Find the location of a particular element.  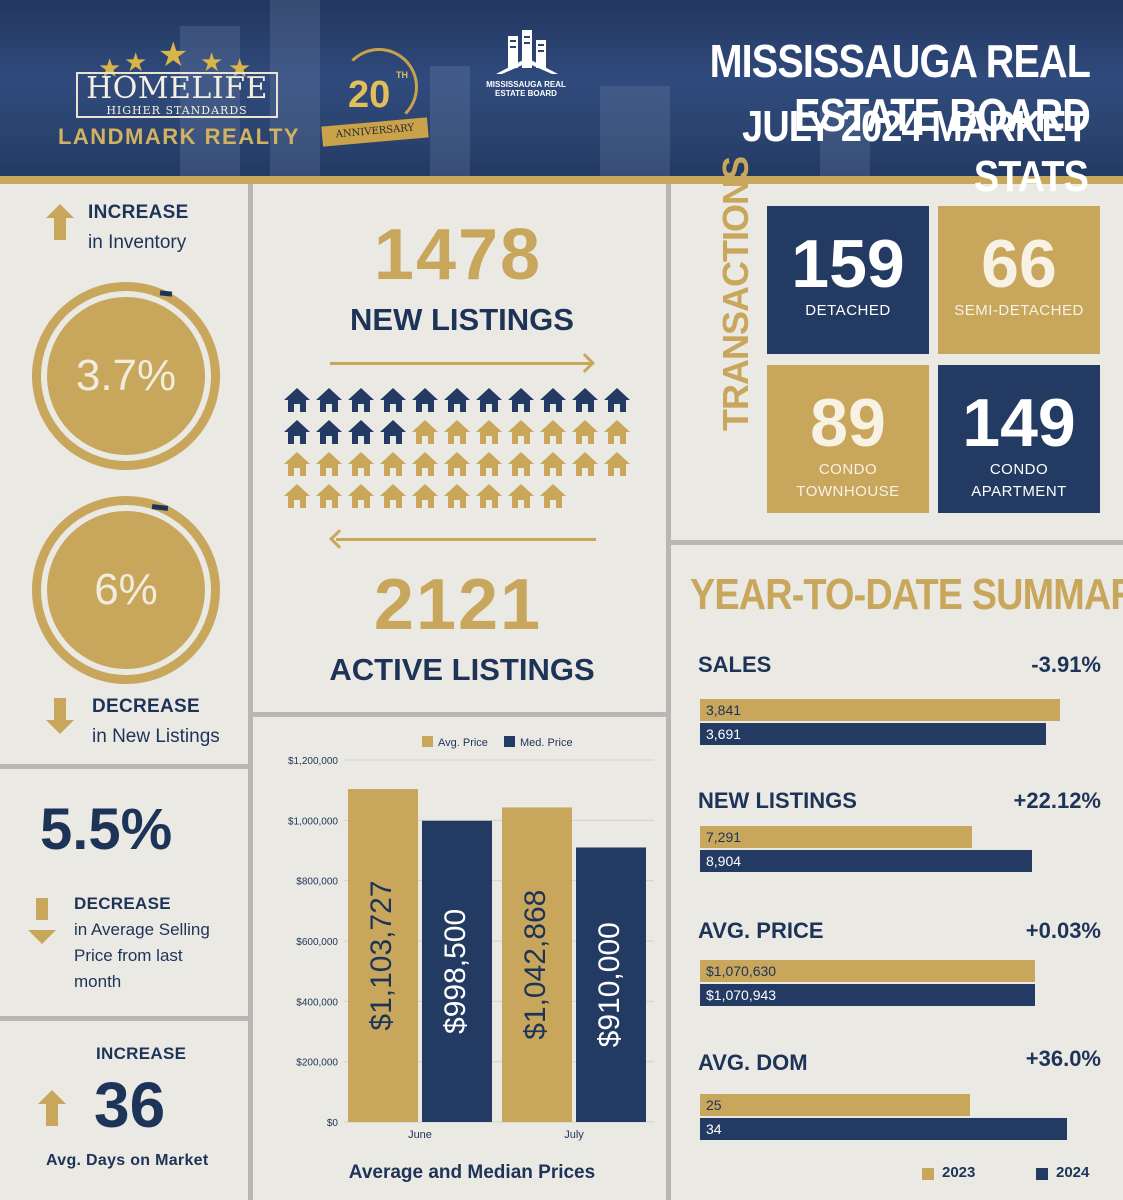

board-logo-icon is located at coordinates (527, 52).